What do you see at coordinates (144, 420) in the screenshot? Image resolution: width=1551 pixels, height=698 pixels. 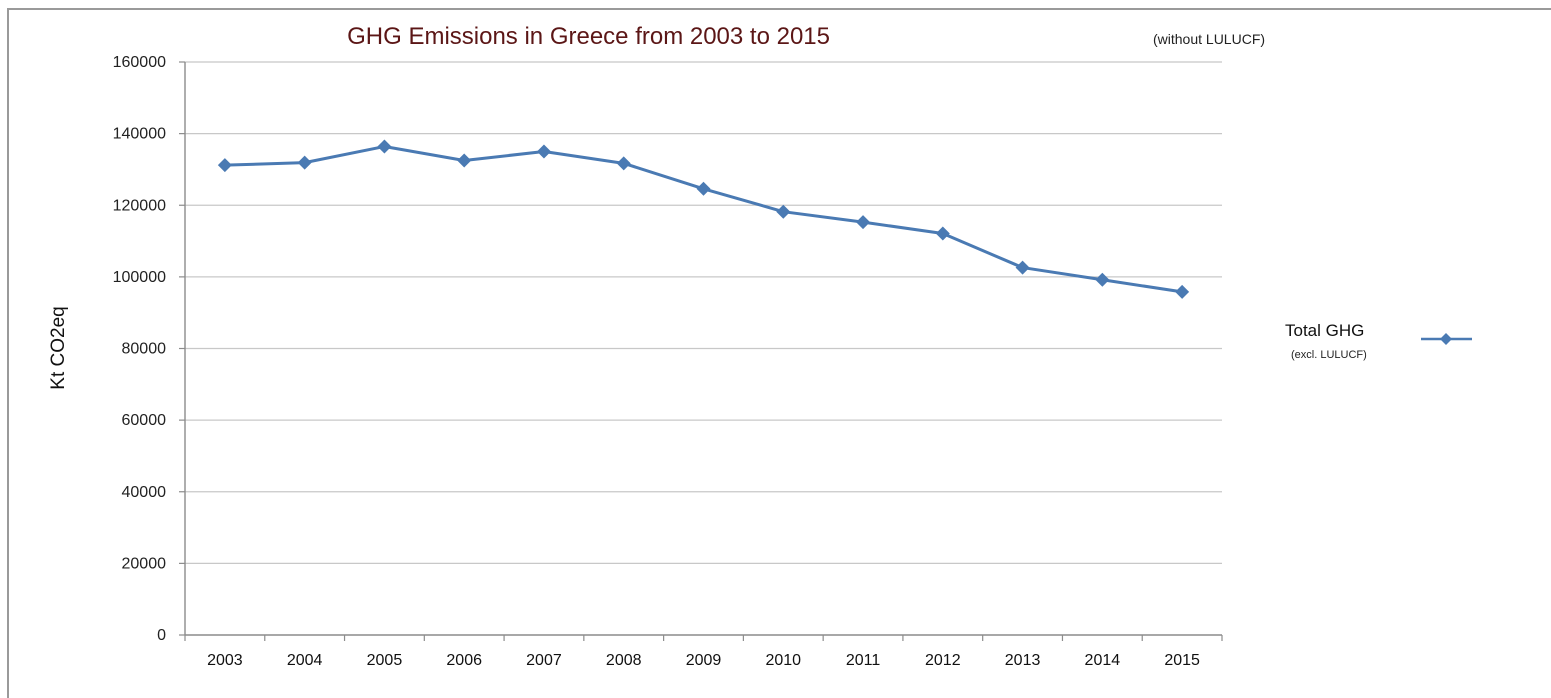 I see `y-tick-label: 60000` at bounding box center [144, 420].